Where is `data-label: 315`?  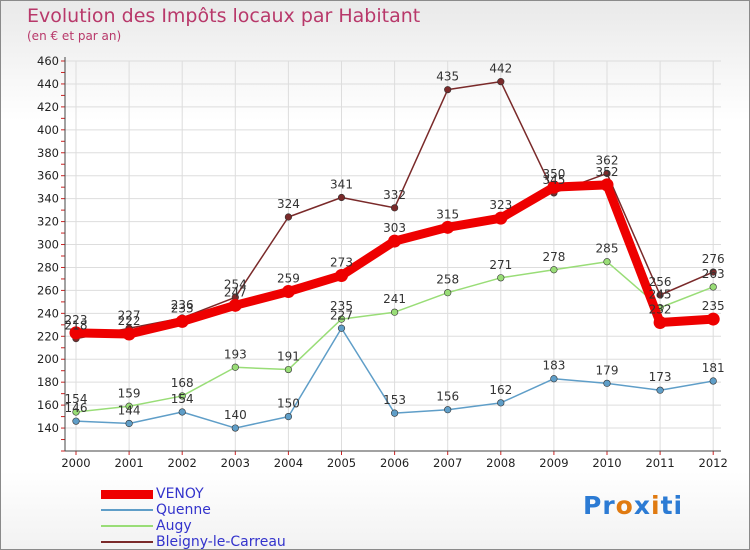 data-label: 315 is located at coordinates (447, 214).